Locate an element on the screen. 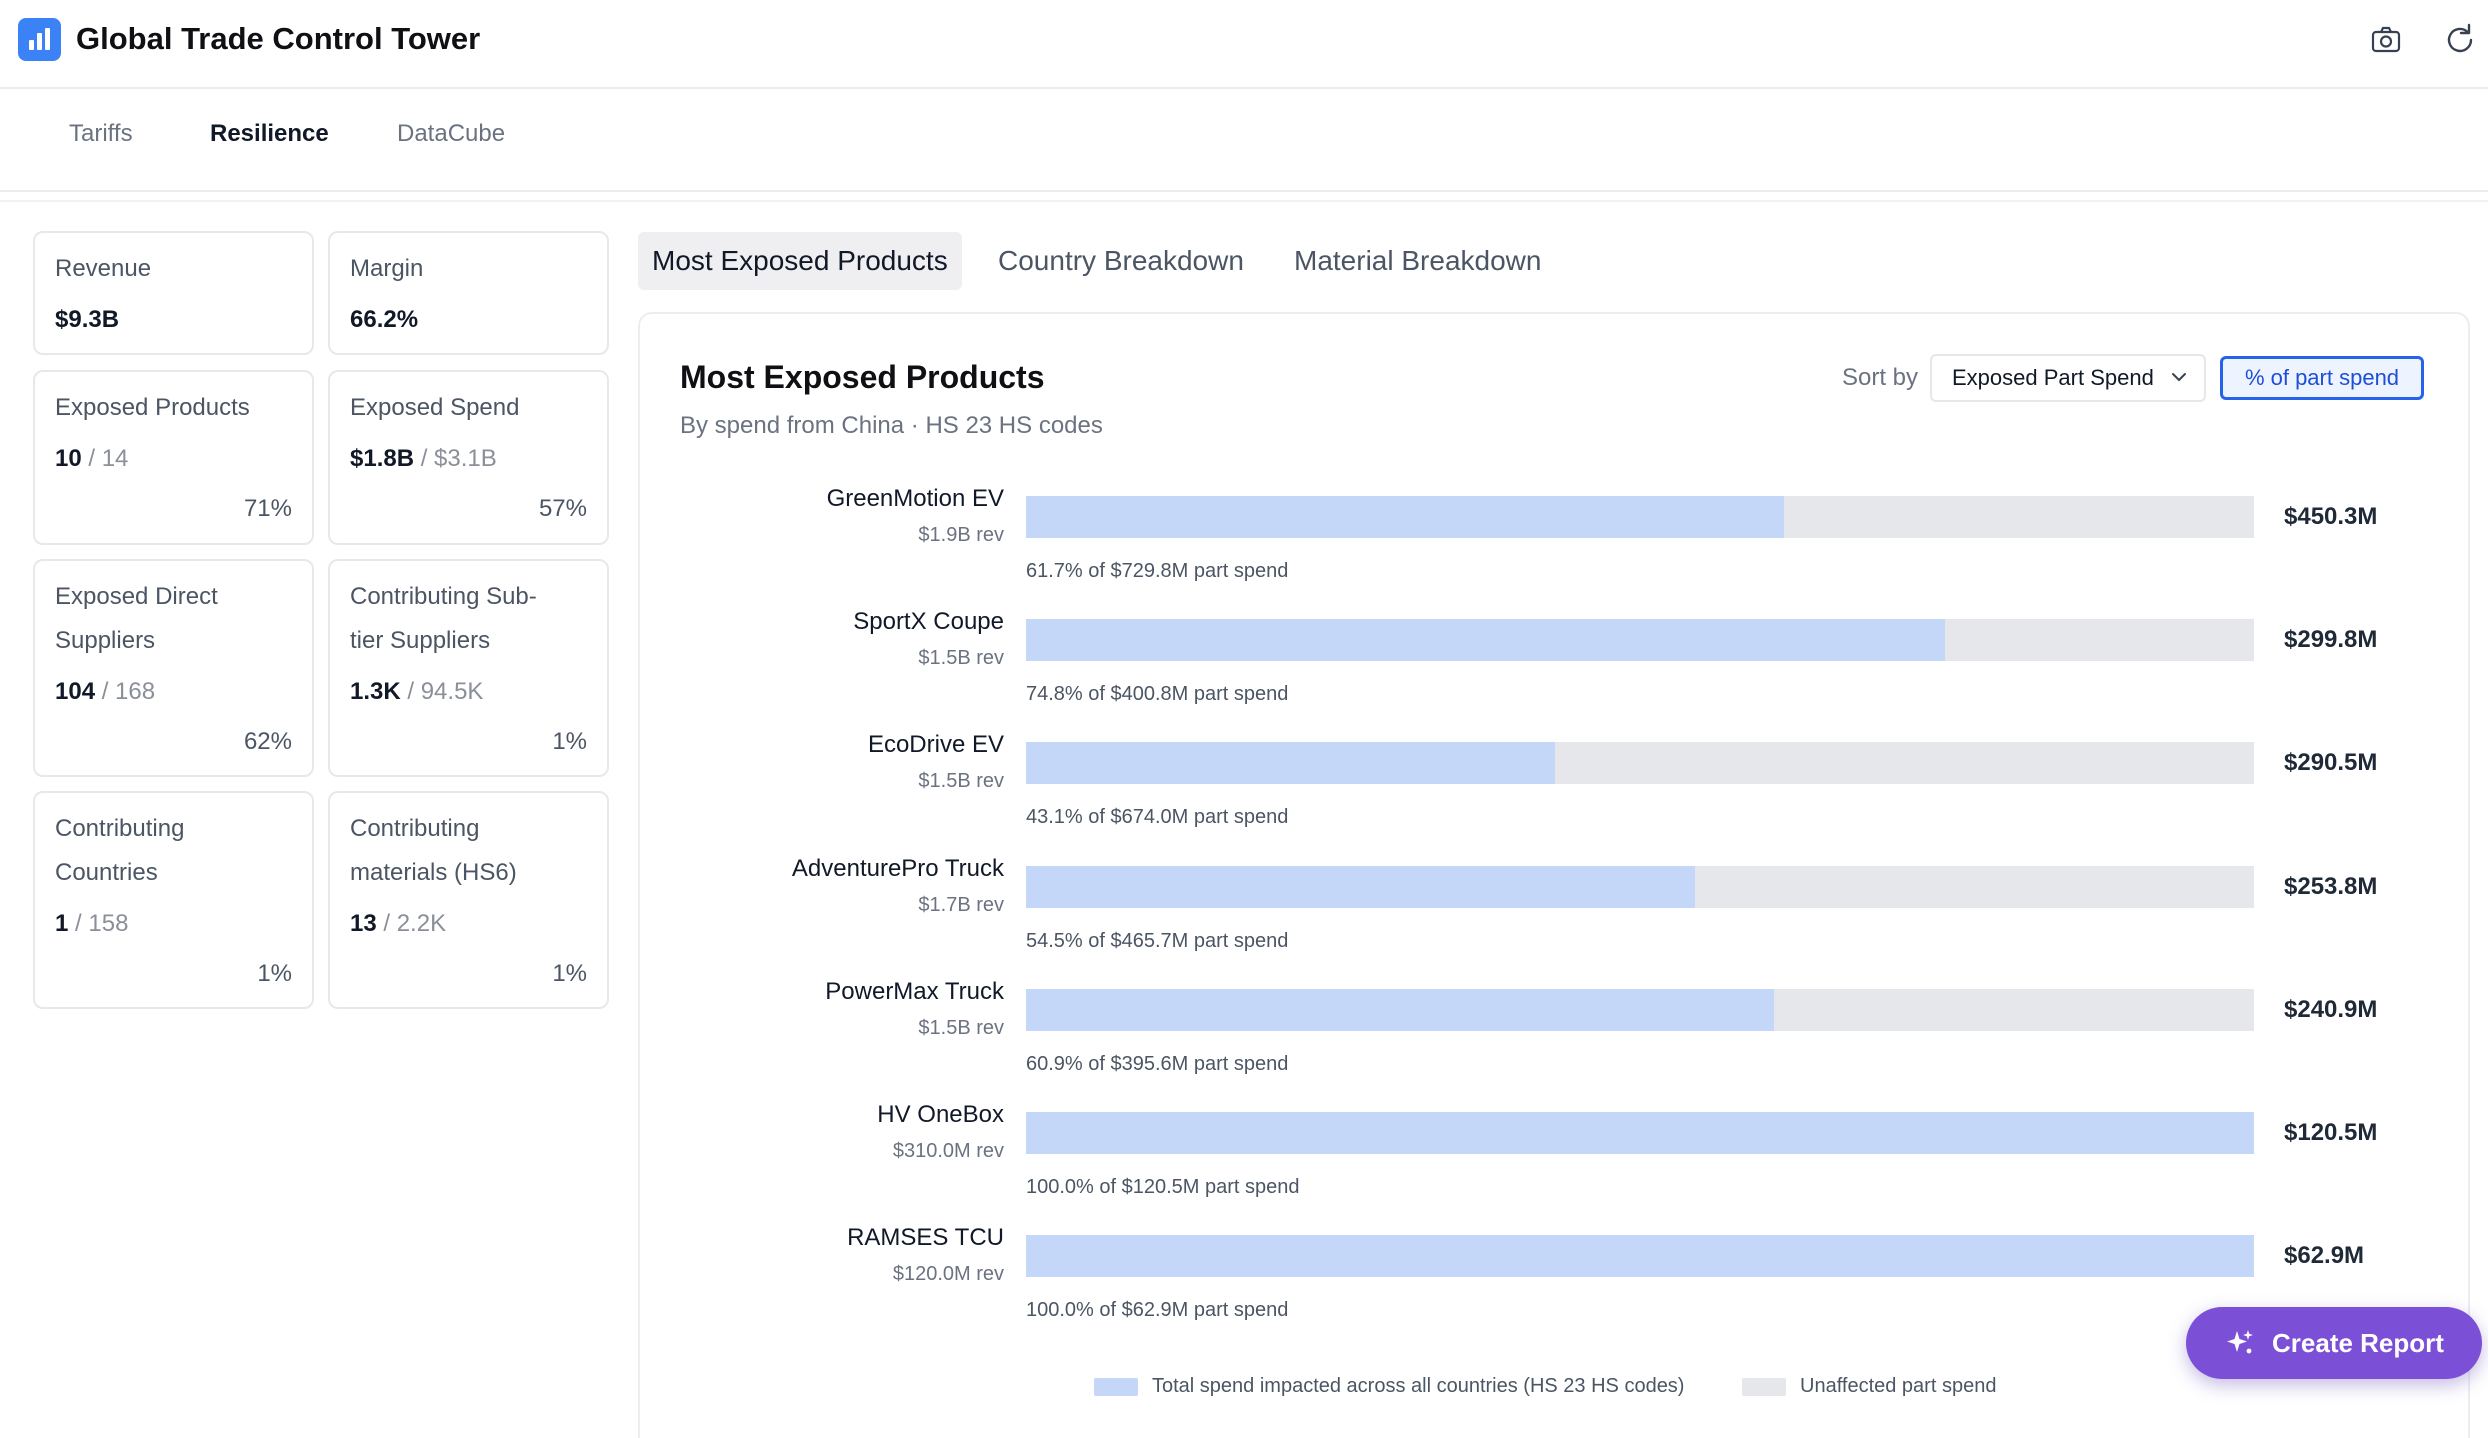 The height and width of the screenshot is (1438, 2488). kpi-label: Revenue is located at coordinates (103, 268).